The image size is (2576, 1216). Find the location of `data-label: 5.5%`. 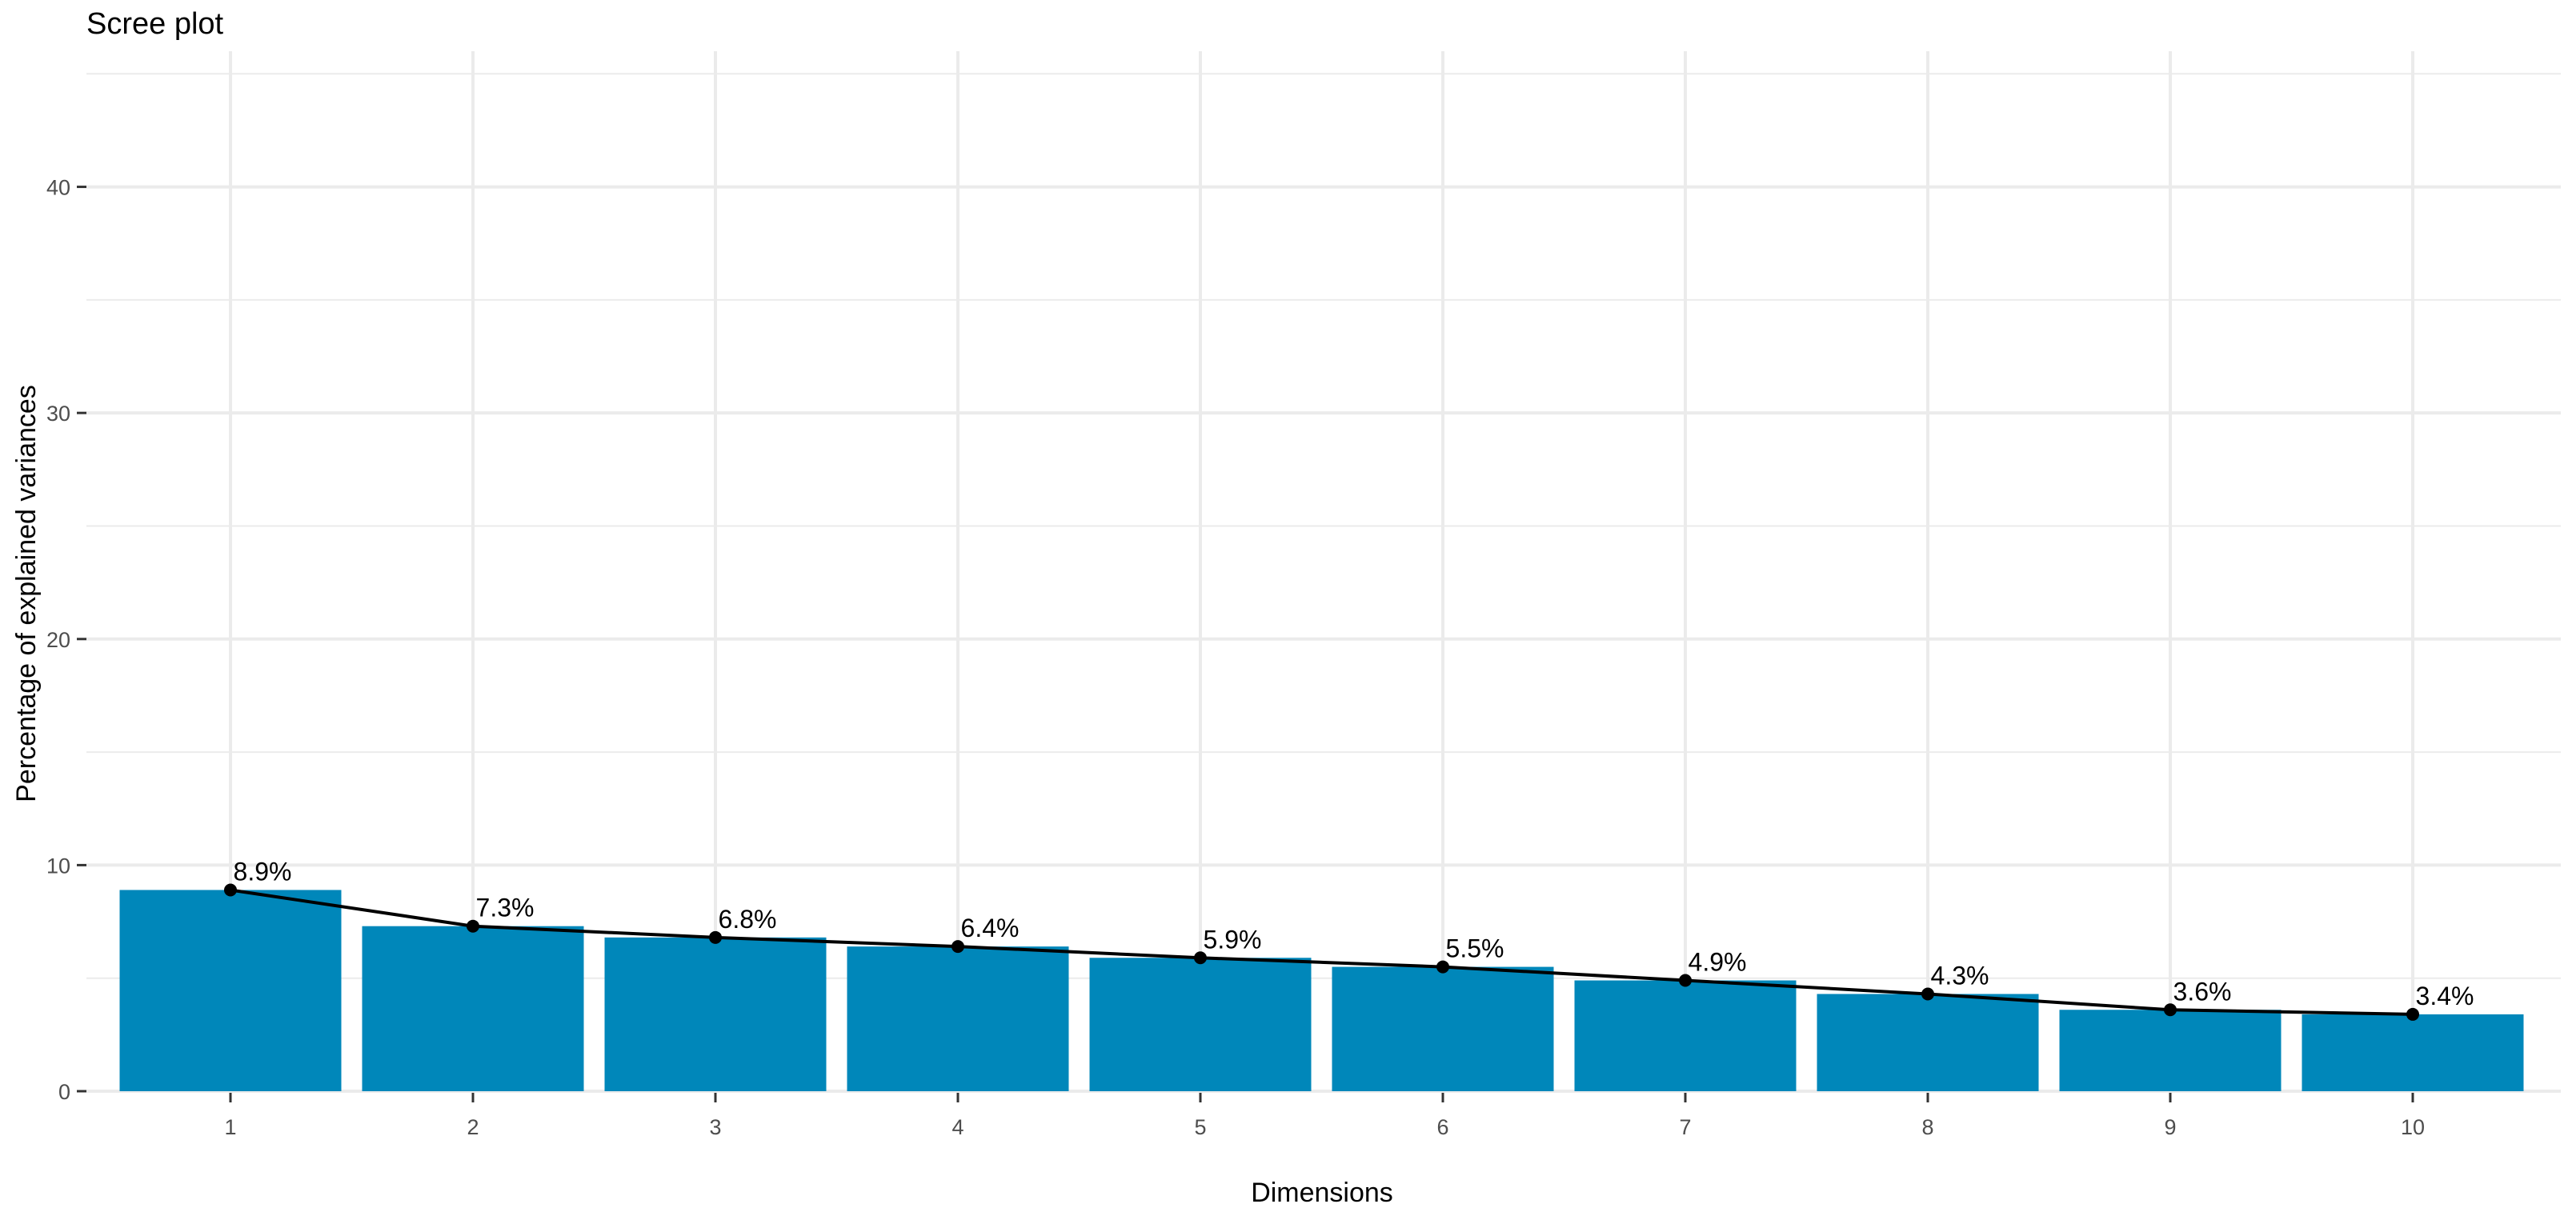

data-label: 5.5% is located at coordinates (1475, 948).